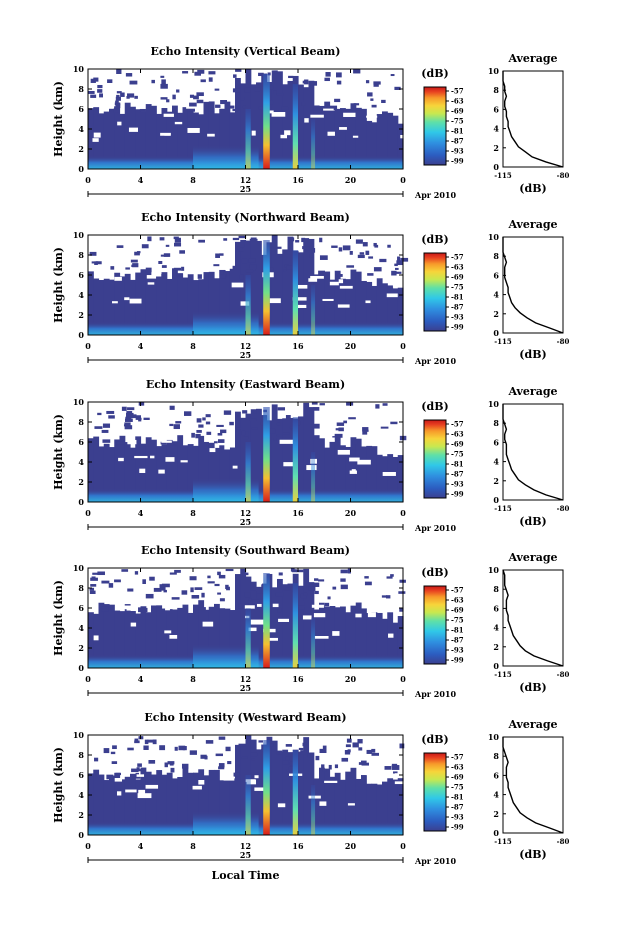 Image resolution: width=618 pixels, height=929 pixels. I want to click on average-profile-line, so click(533, 618).